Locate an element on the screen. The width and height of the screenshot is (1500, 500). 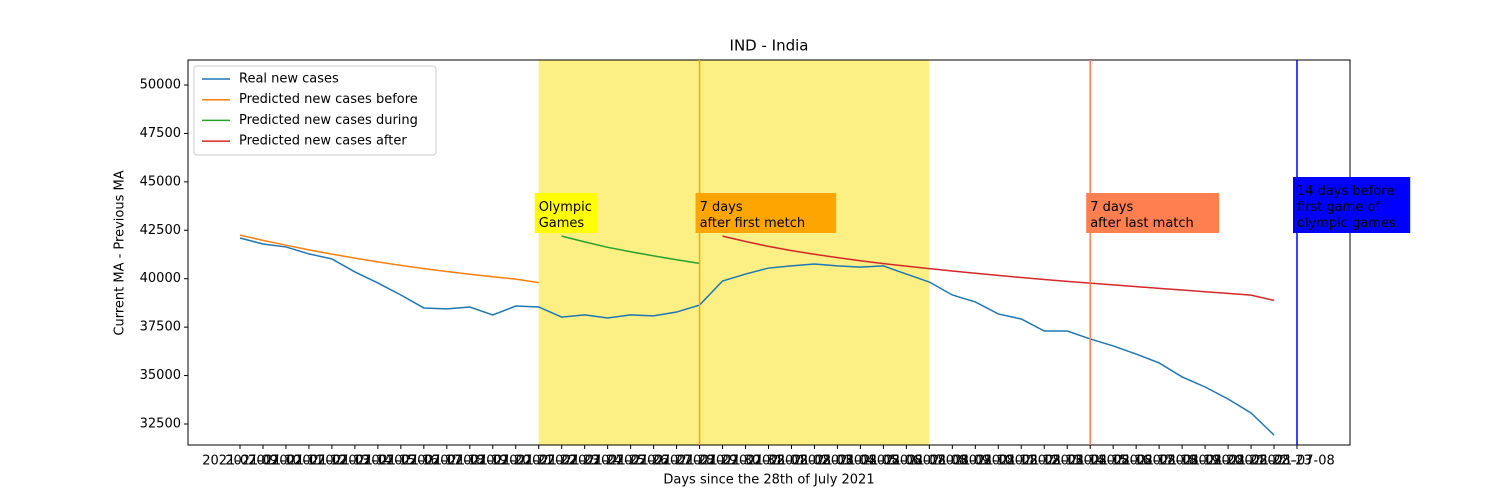
x-tick-label: 2021-07-27 is located at coordinates (654, 461).